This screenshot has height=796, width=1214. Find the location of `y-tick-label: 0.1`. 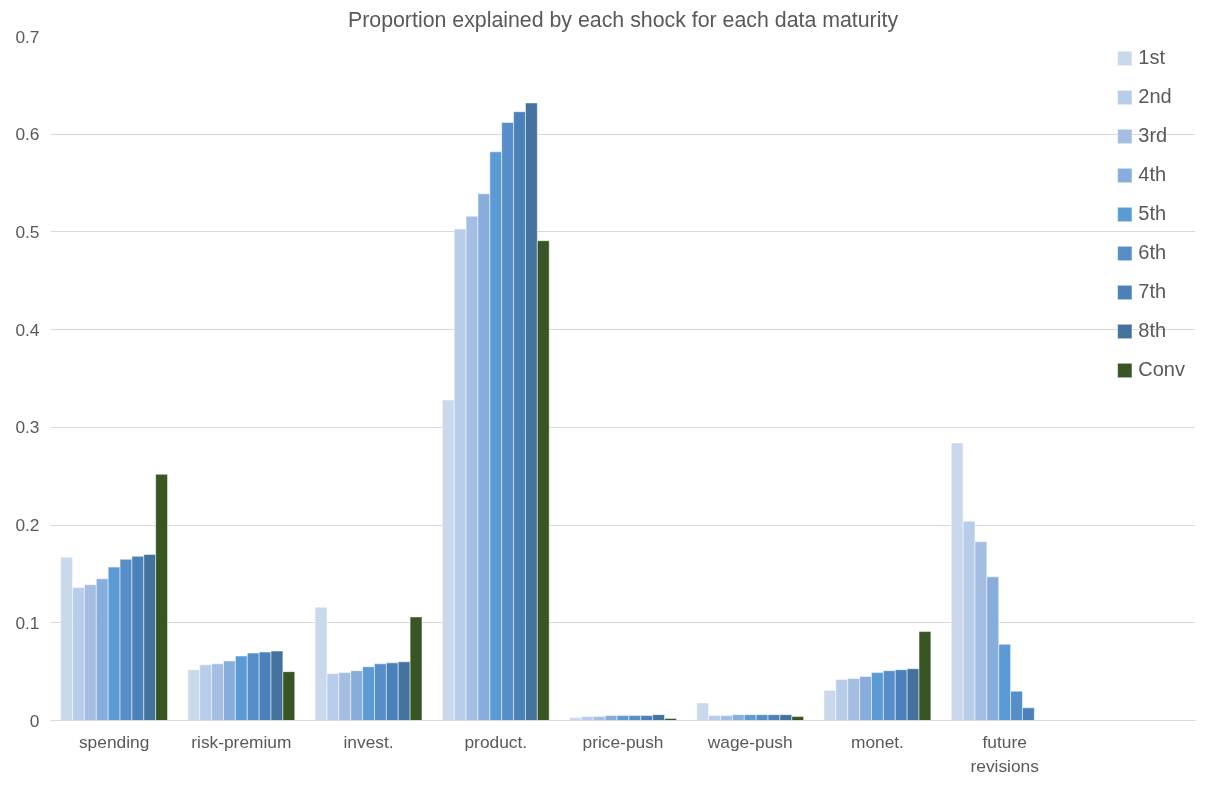

y-tick-label: 0.1 is located at coordinates (27, 622).